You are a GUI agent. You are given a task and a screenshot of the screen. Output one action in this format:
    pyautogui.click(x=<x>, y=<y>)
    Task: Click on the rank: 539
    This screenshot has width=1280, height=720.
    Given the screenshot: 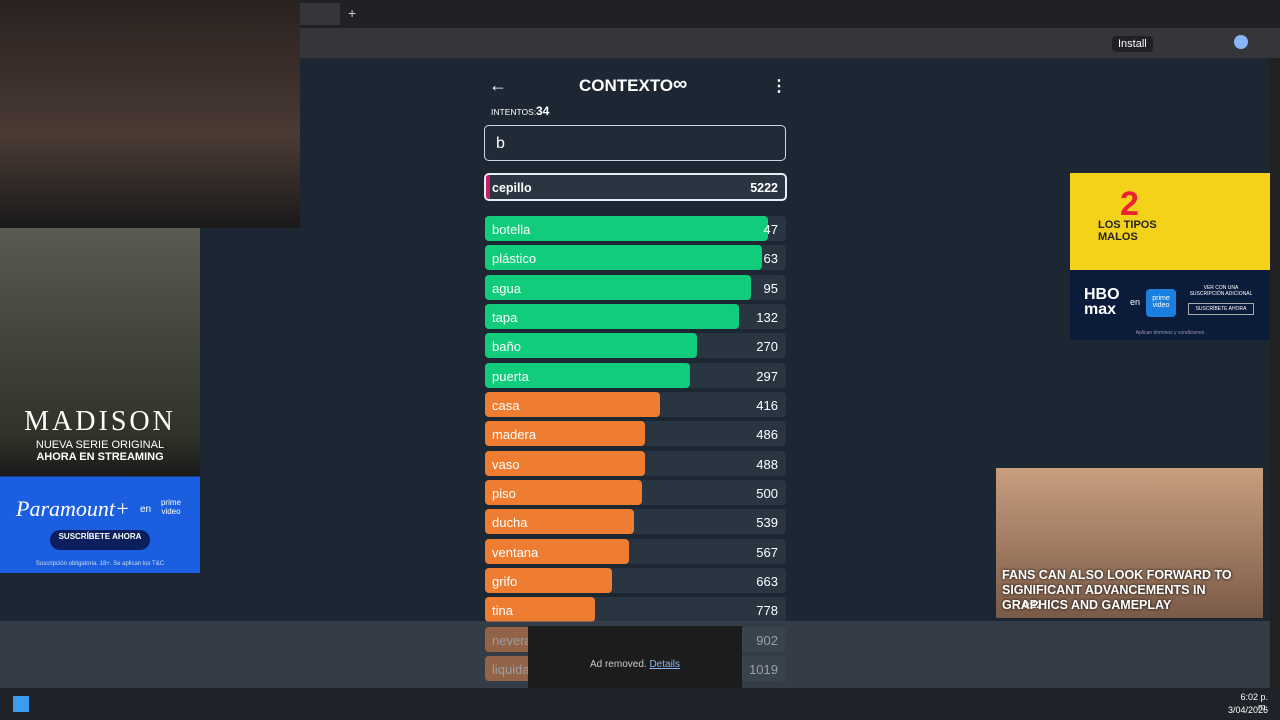 What is the action you would take?
    pyautogui.click(x=767, y=523)
    